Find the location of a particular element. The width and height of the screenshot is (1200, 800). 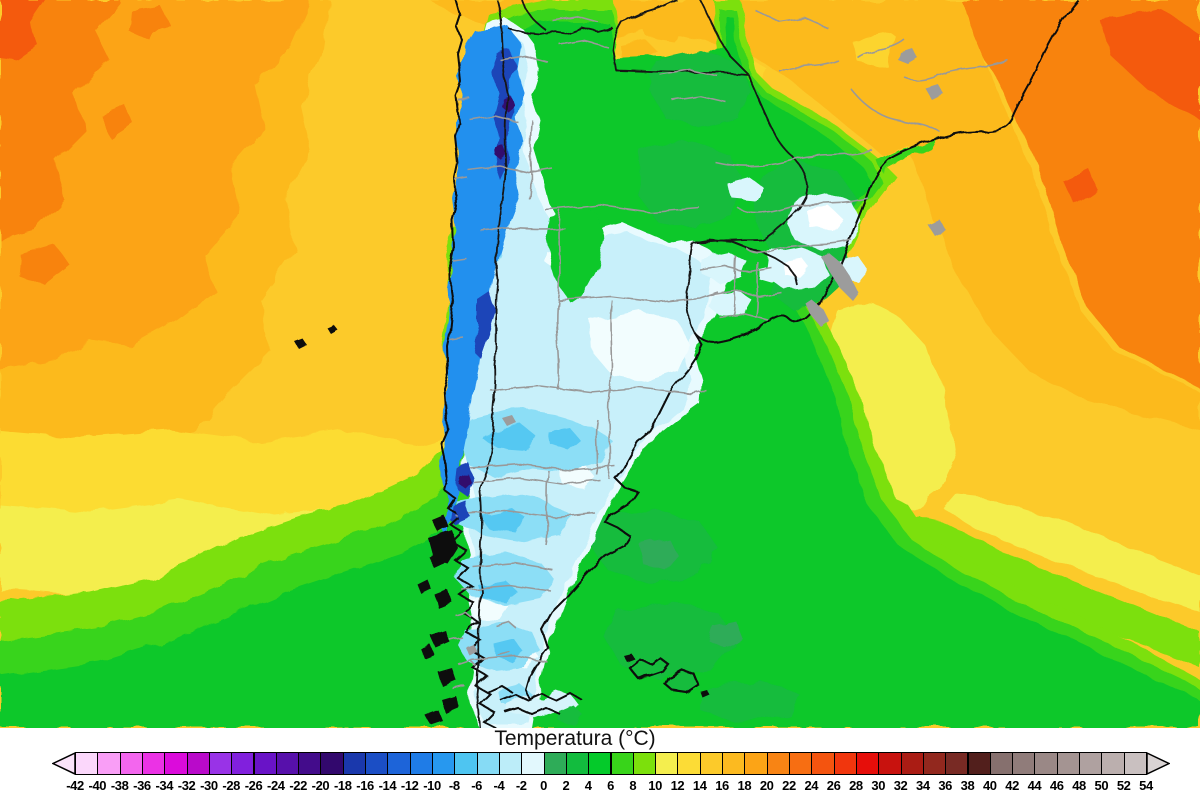

legend-tick-label: -4 is located at coordinates (499, 785).